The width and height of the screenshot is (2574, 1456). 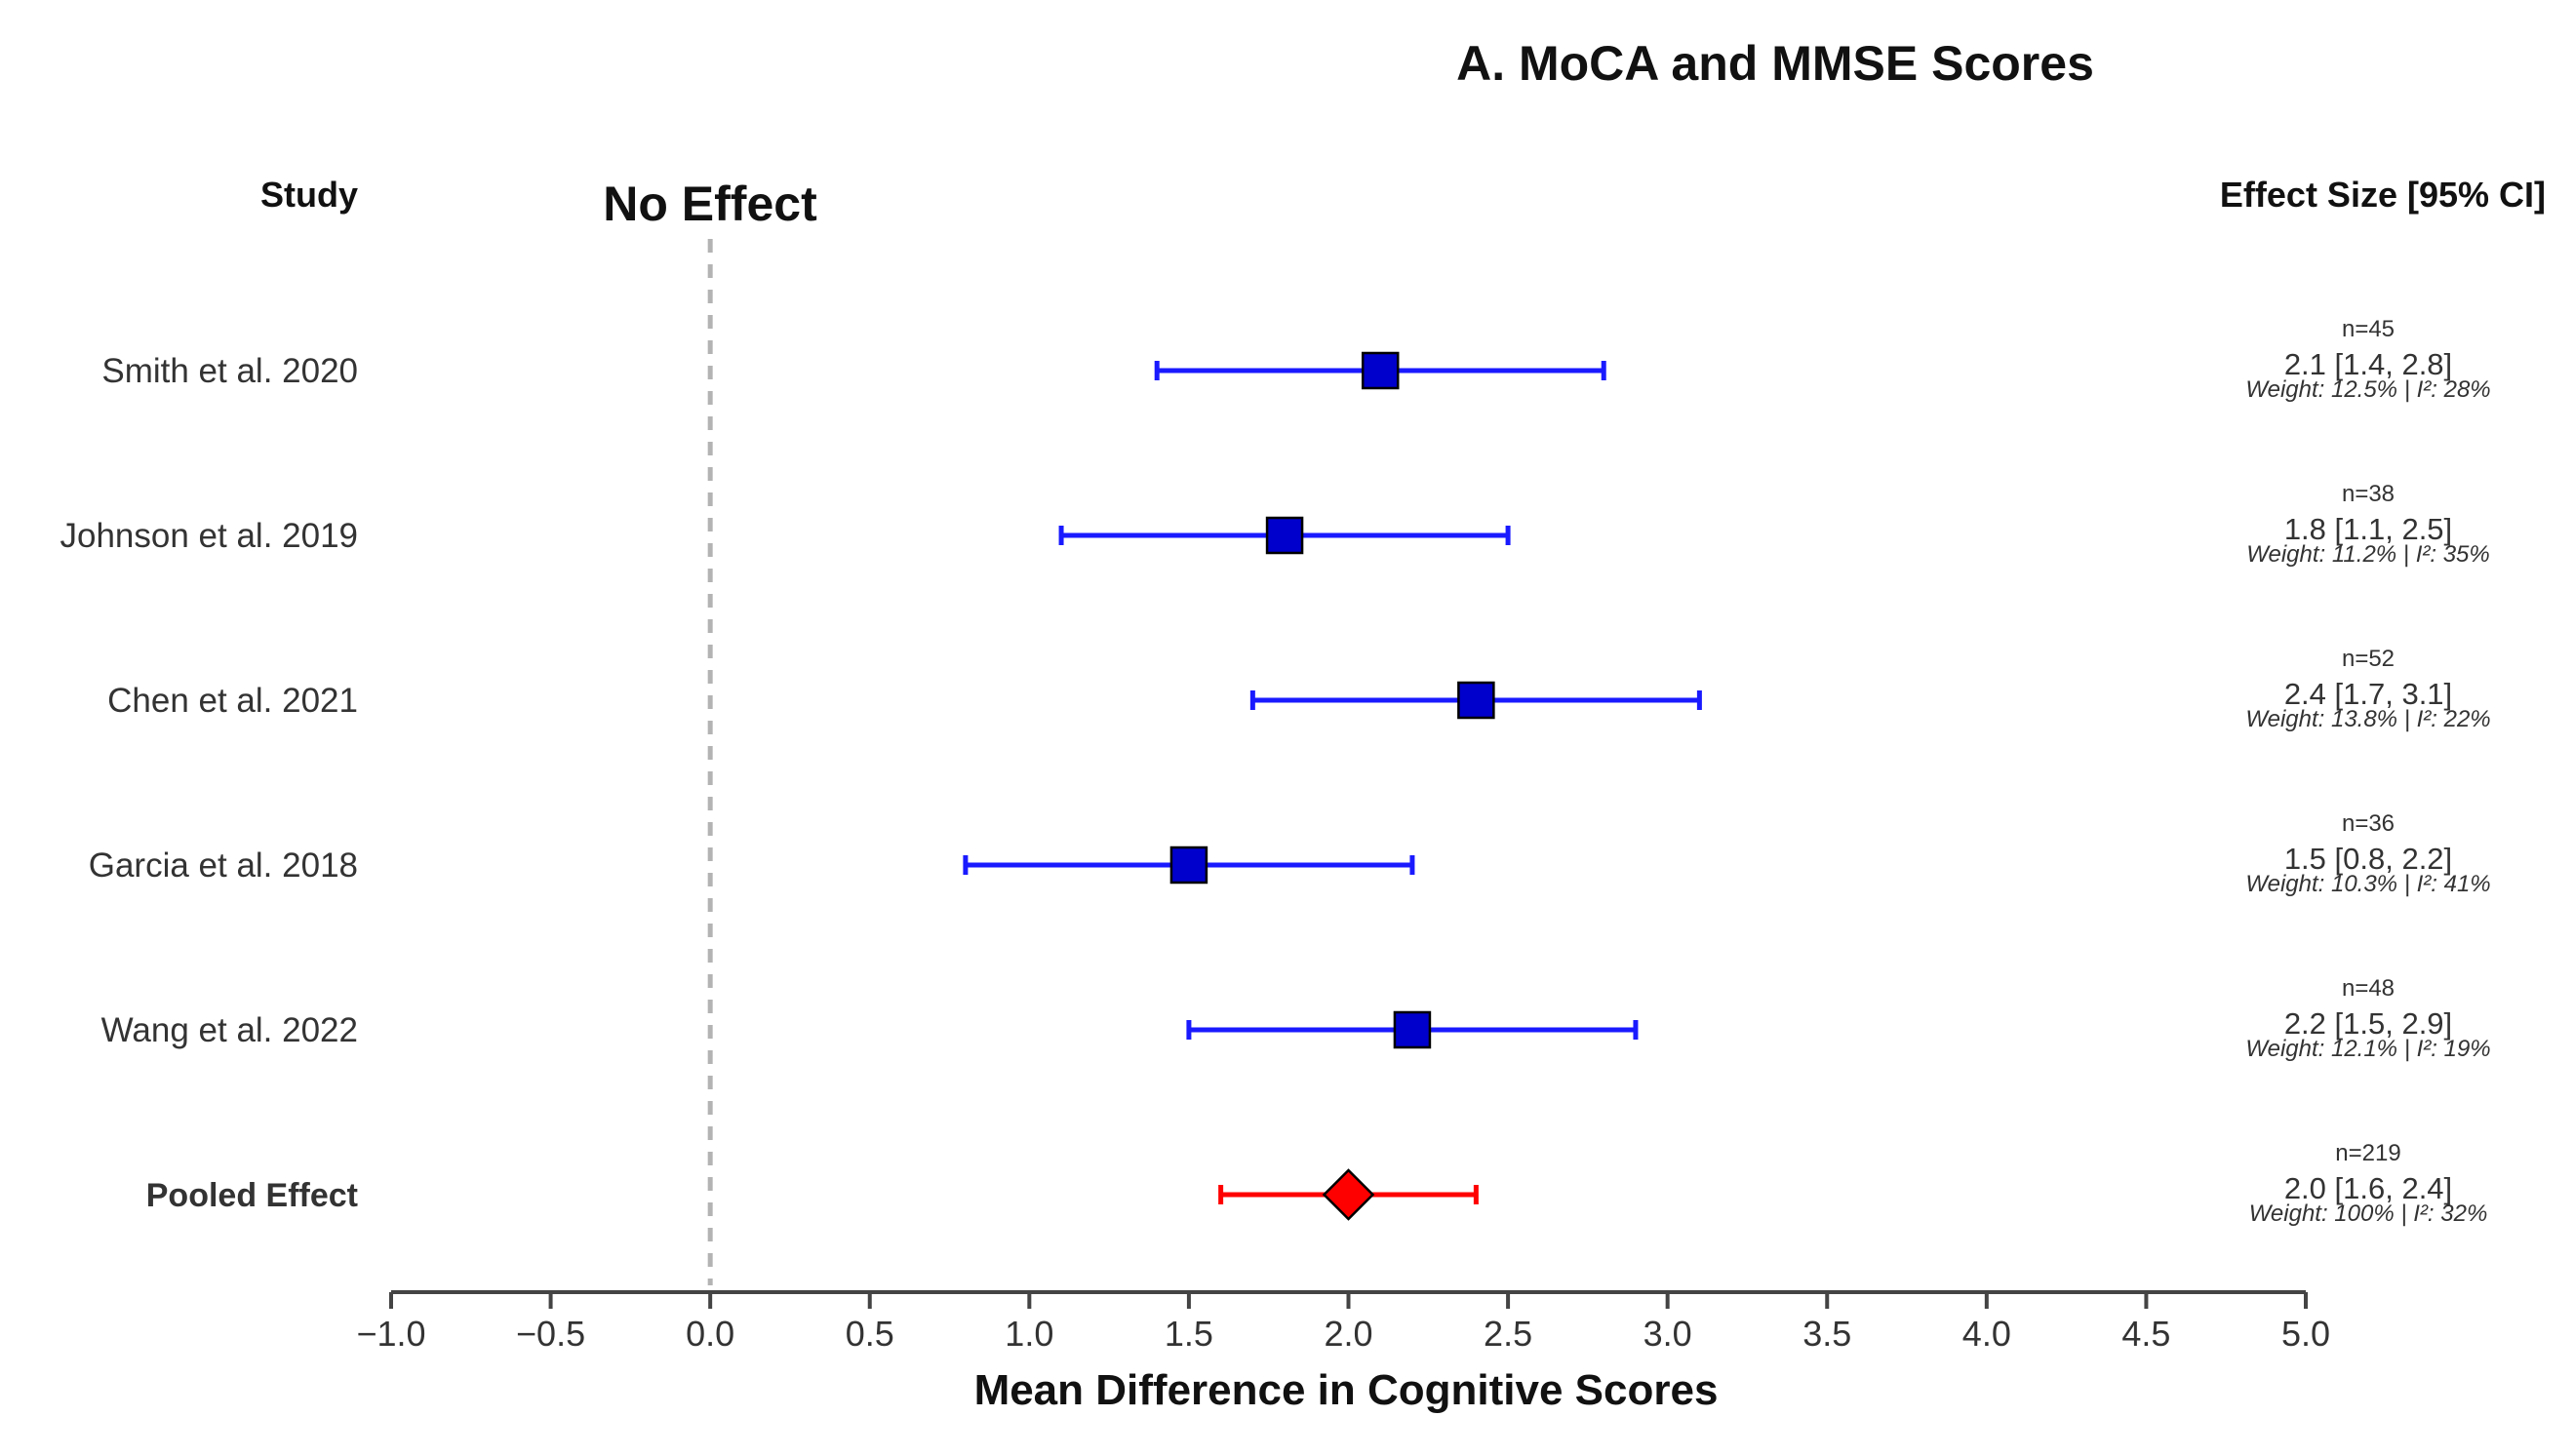 What do you see at coordinates (232, 701) in the screenshot?
I see `study-name: Chen et al. 2021` at bounding box center [232, 701].